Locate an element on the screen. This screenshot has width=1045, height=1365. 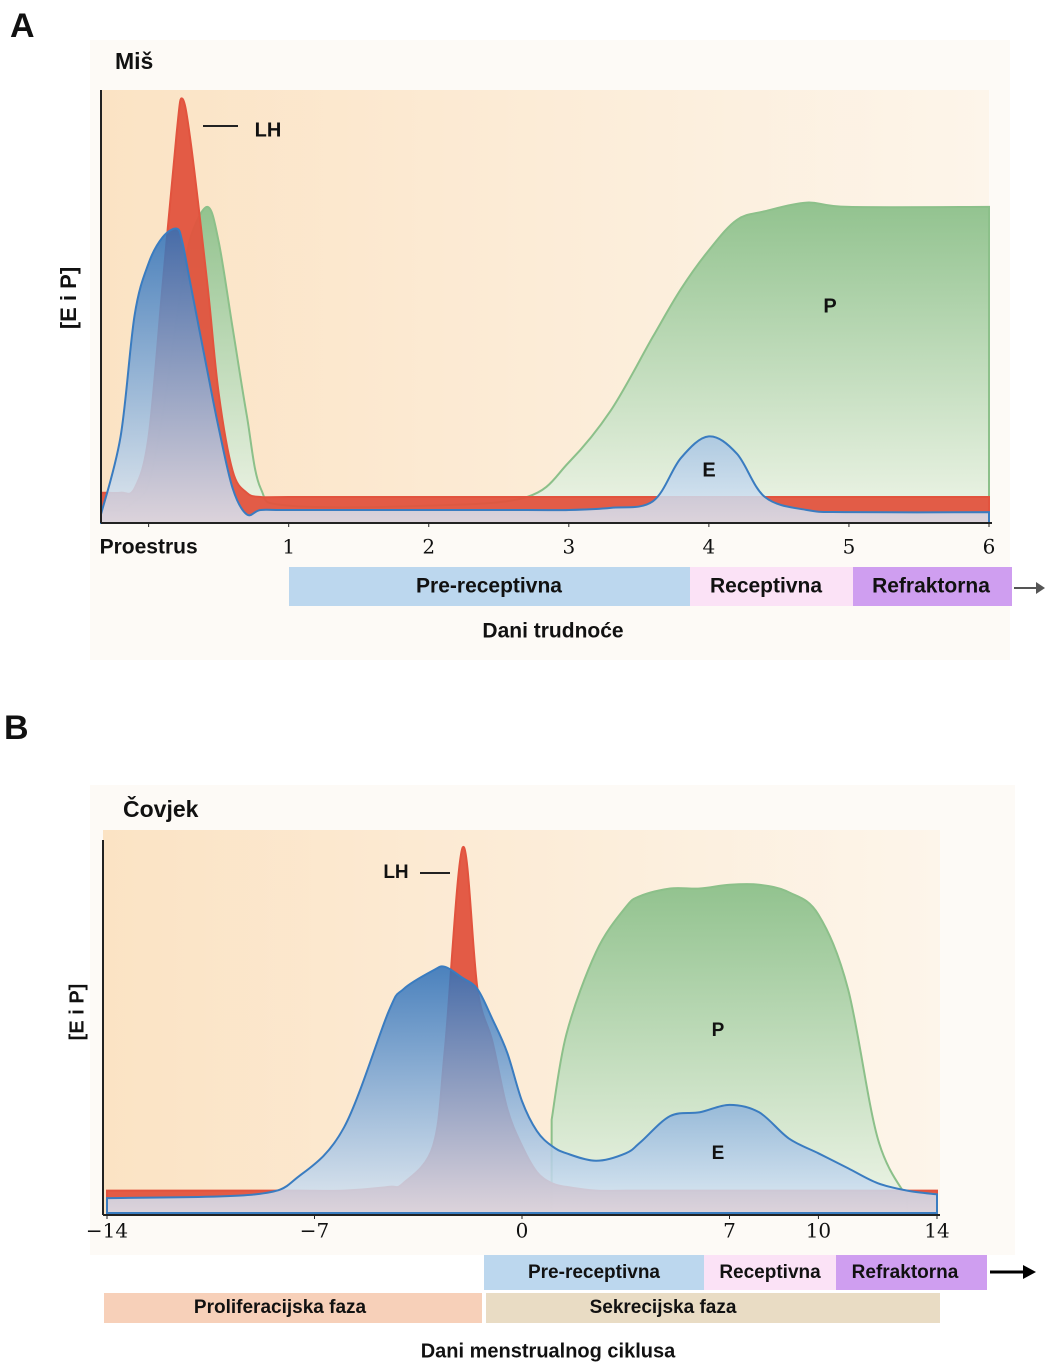
x-tick-label: 6 is located at coordinates (989, 547).